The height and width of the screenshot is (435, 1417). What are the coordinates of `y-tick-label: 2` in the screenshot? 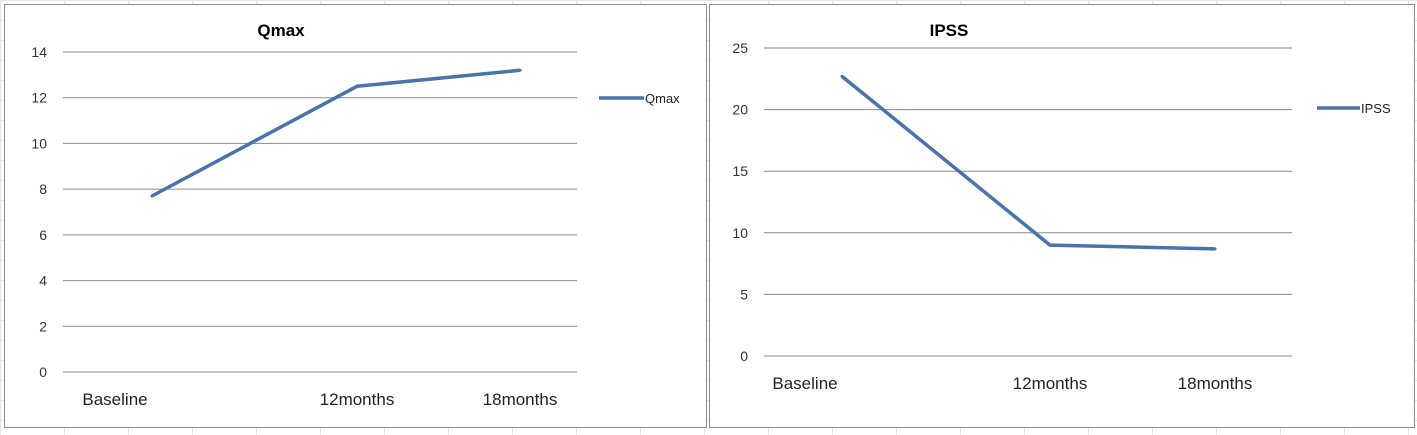 It's located at (43, 326).